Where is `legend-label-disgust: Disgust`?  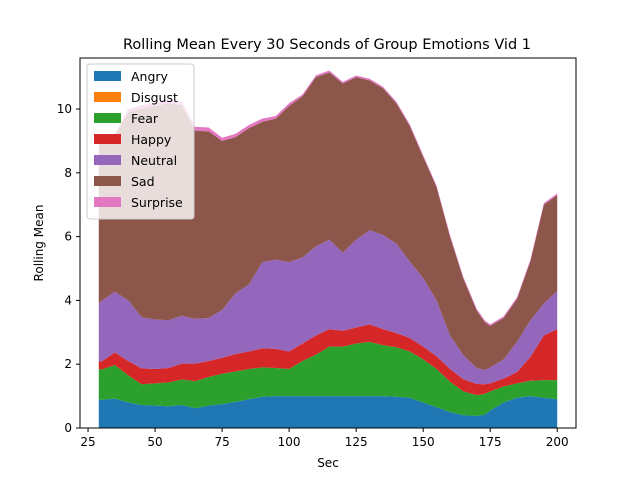
legend-label-disgust: Disgust is located at coordinates (154, 97).